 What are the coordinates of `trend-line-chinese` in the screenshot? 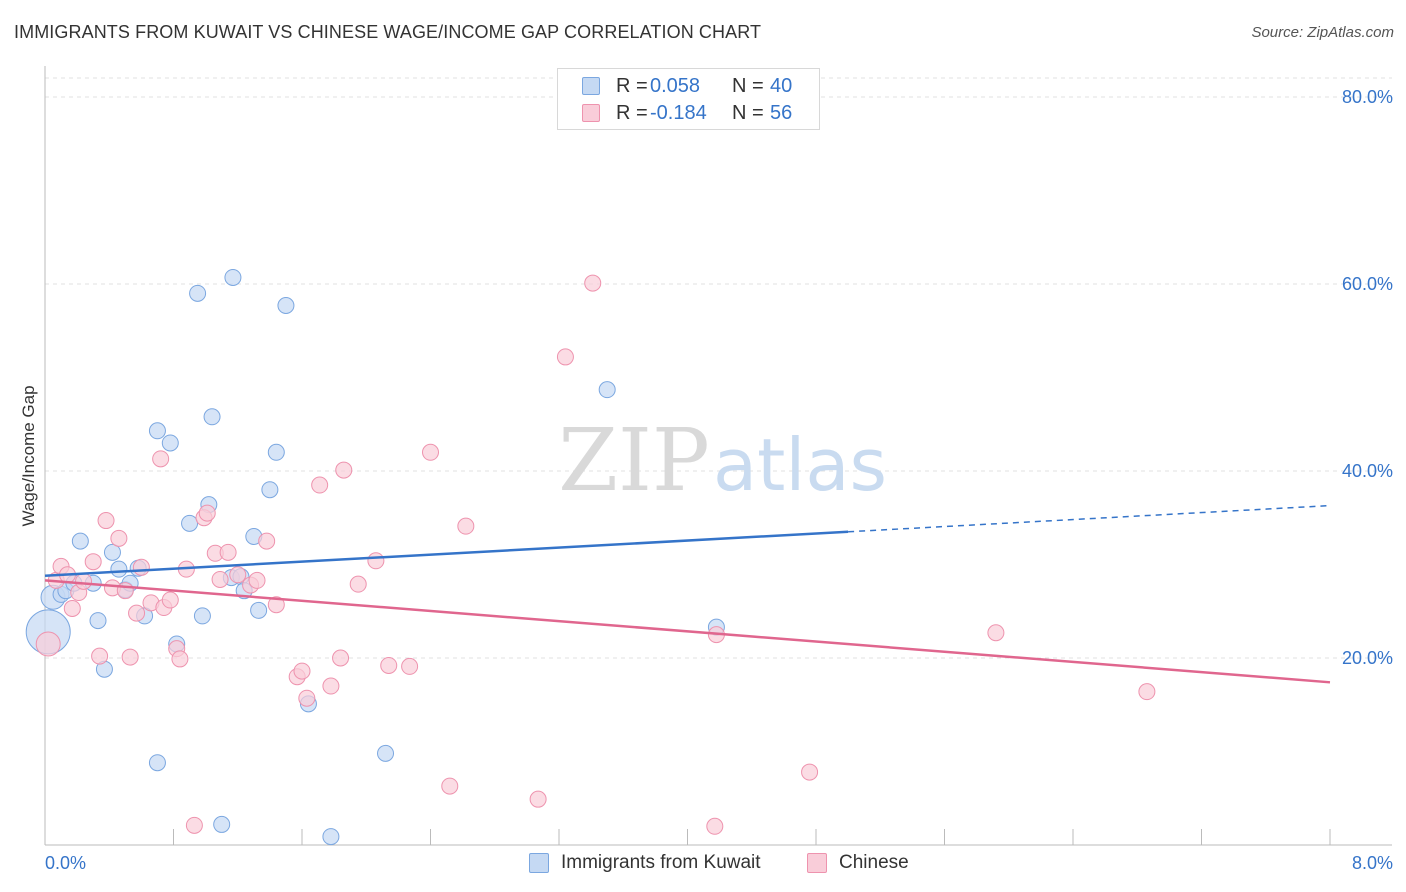 It's located at (687, 631).